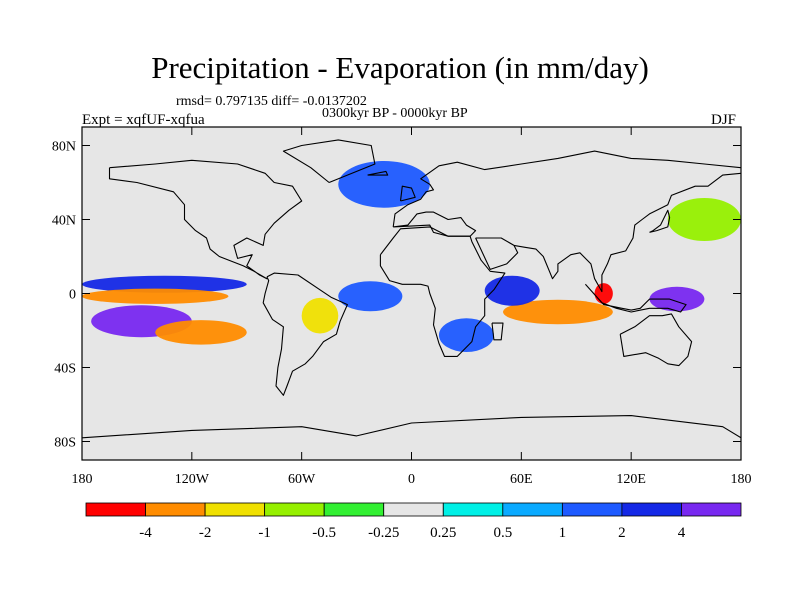  Describe the element at coordinates (302, 479) in the screenshot. I see `x-tick-label: 60W` at that location.